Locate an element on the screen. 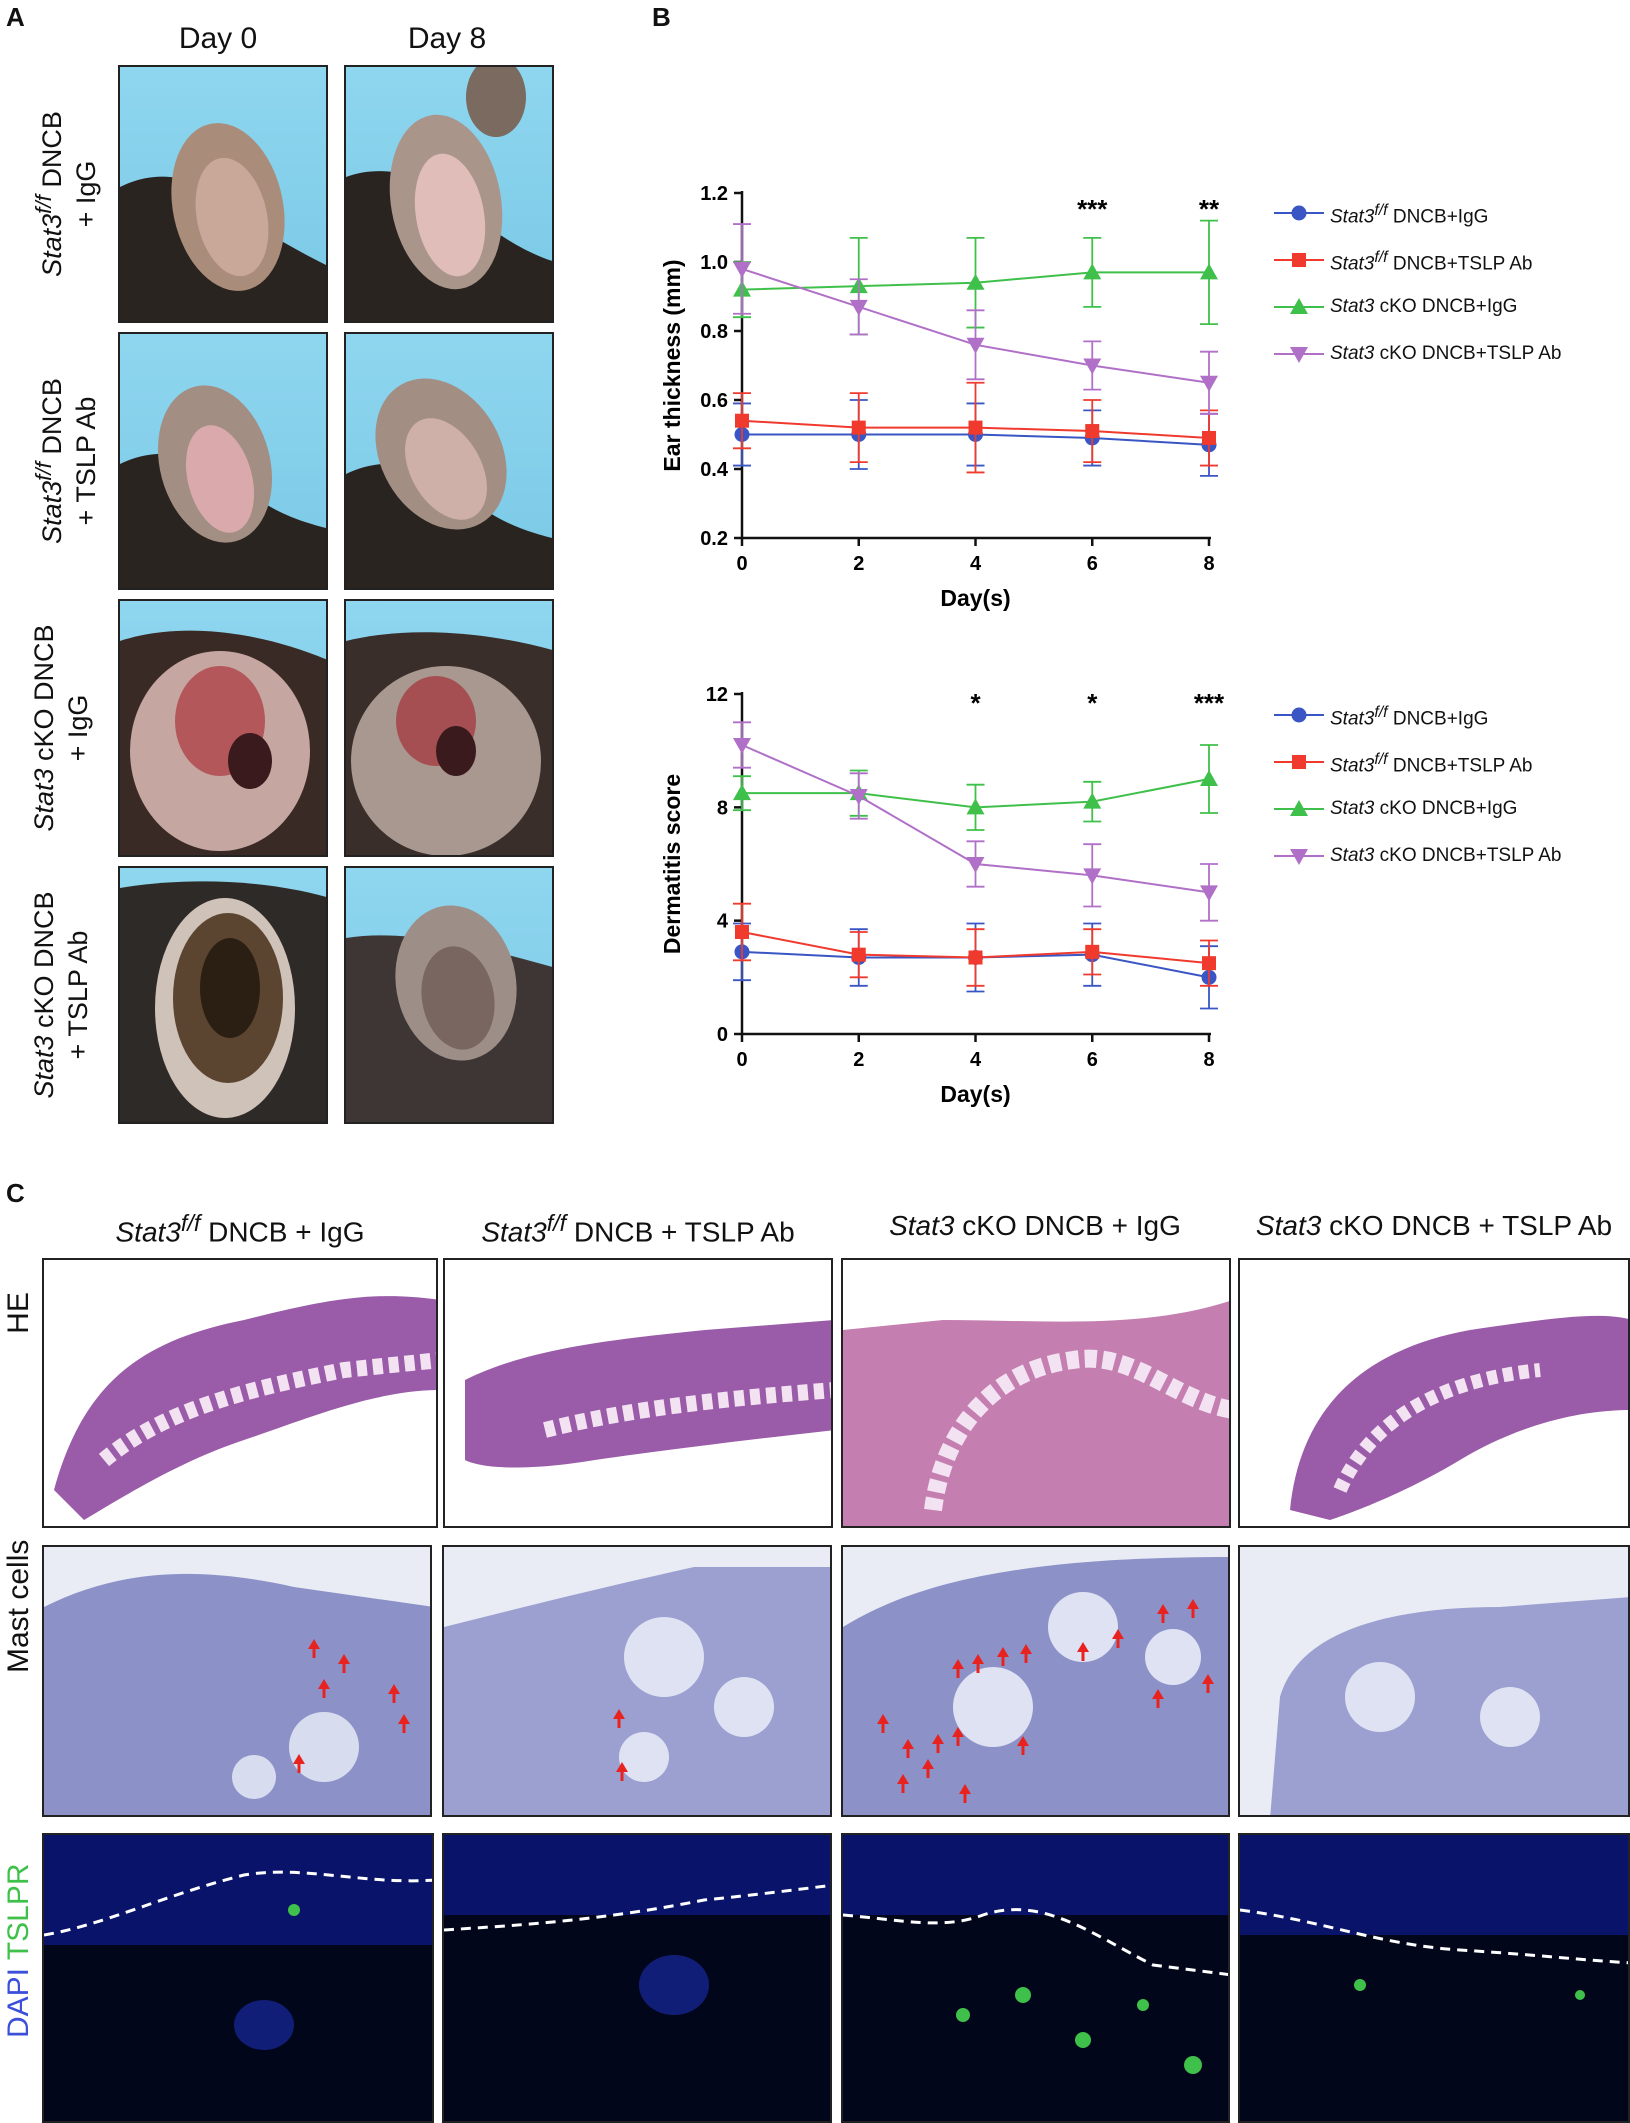 The height and width of the screenshot is (2123, 1630). legend-item-2: Stat3f/f DNCB+TSLP Ab is located at coordinates (1431, 764).